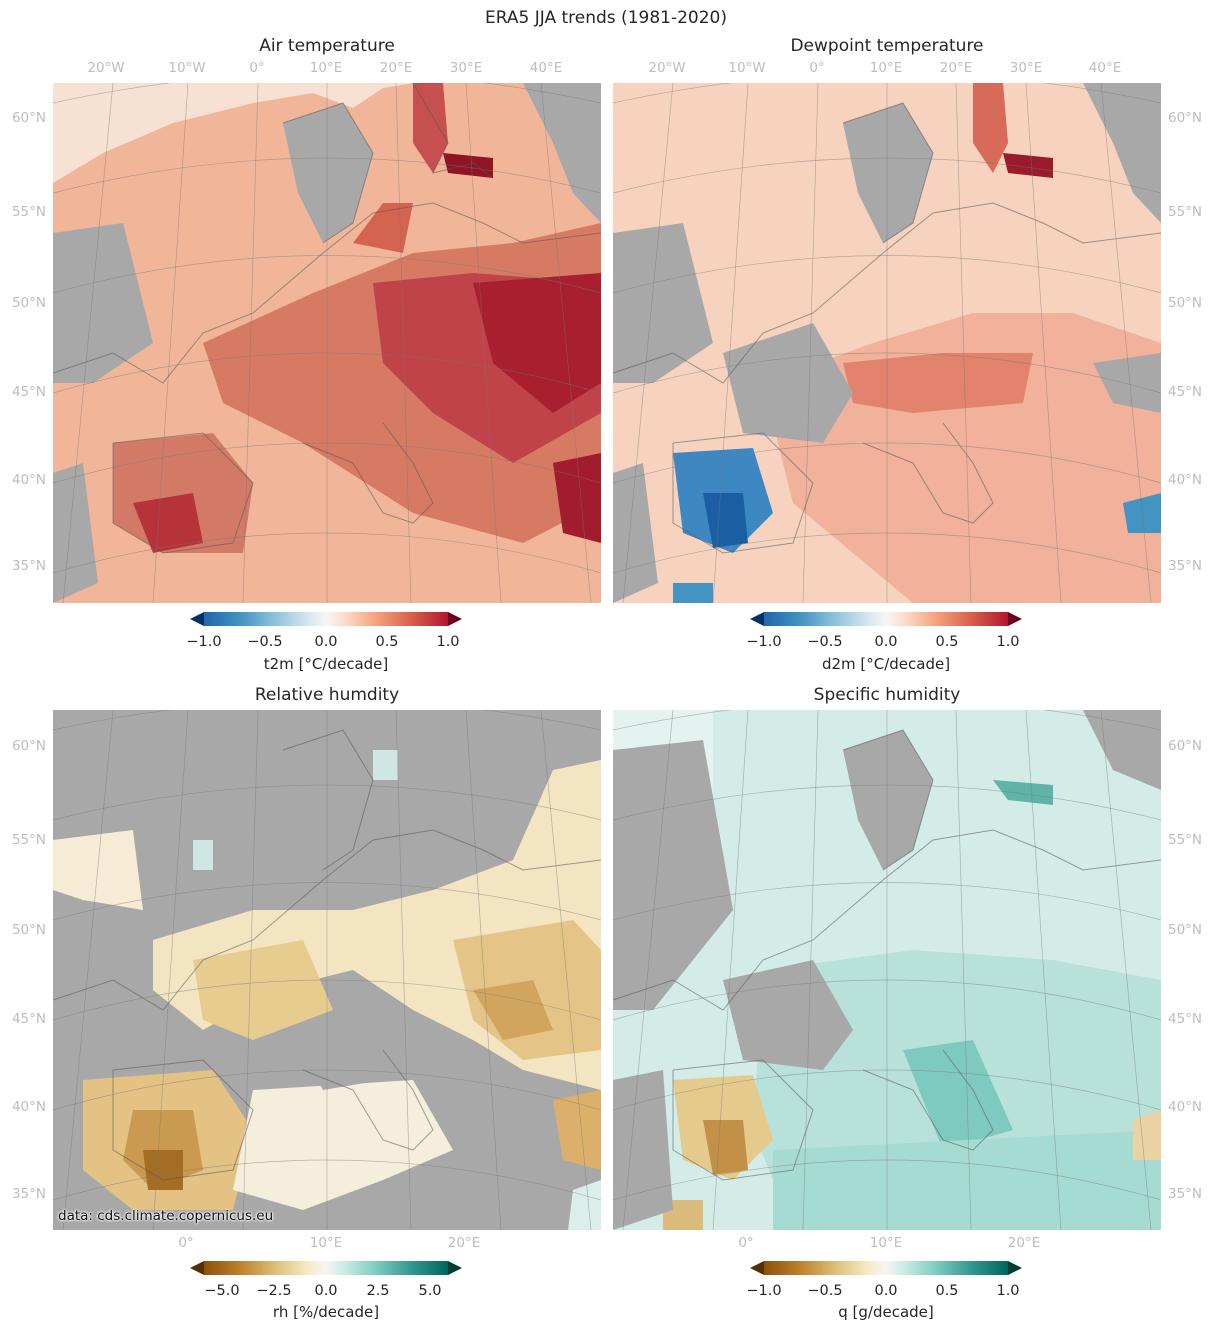 This screenshot has height=1332, width=1212. What do you see at coordinates (887, 46) in the screenshot?
I see `panel-title-dewpoint: Dewpoint temperature` at bounding box center [887, 46].